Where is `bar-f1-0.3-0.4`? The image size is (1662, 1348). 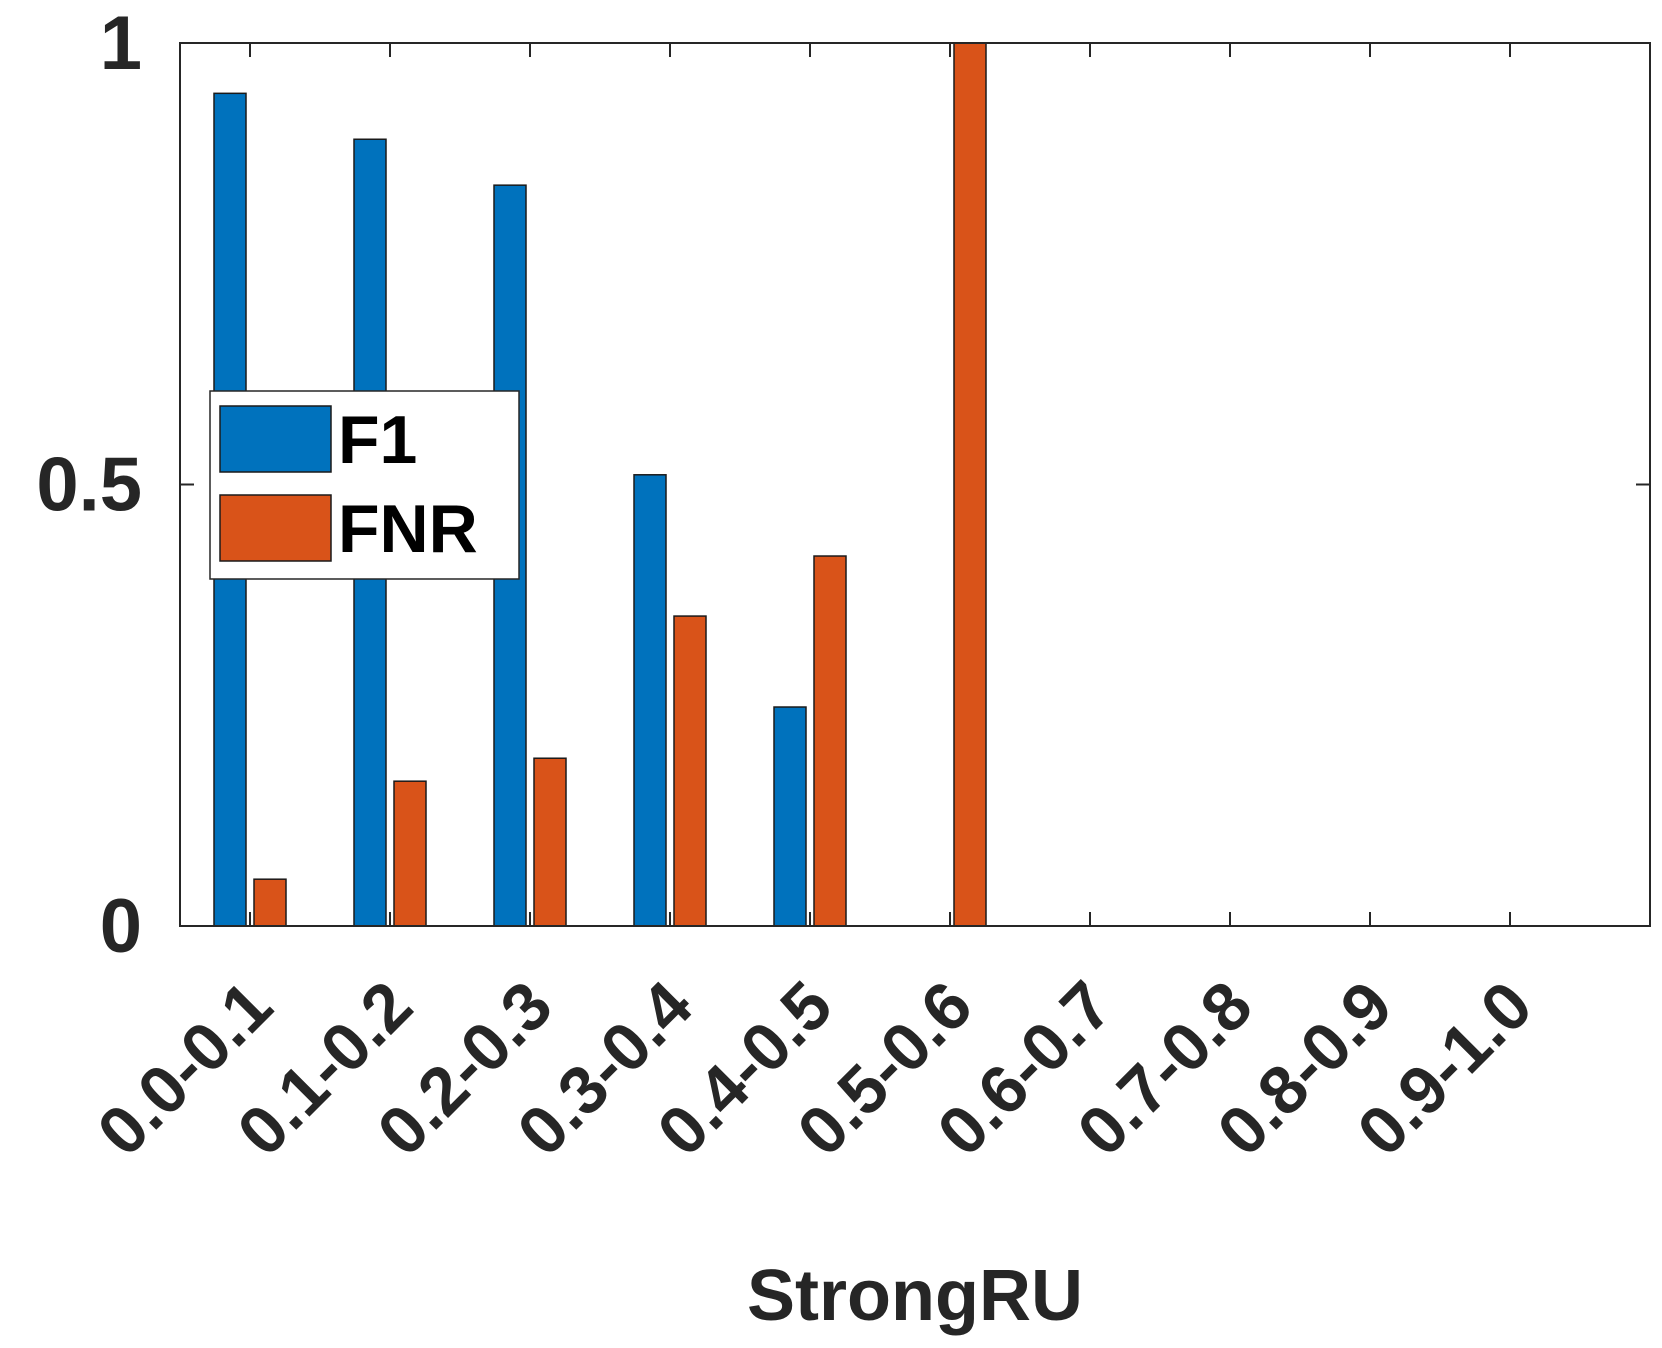 bar-f1-0.3-0.4 is located at coordinates (650, 700).